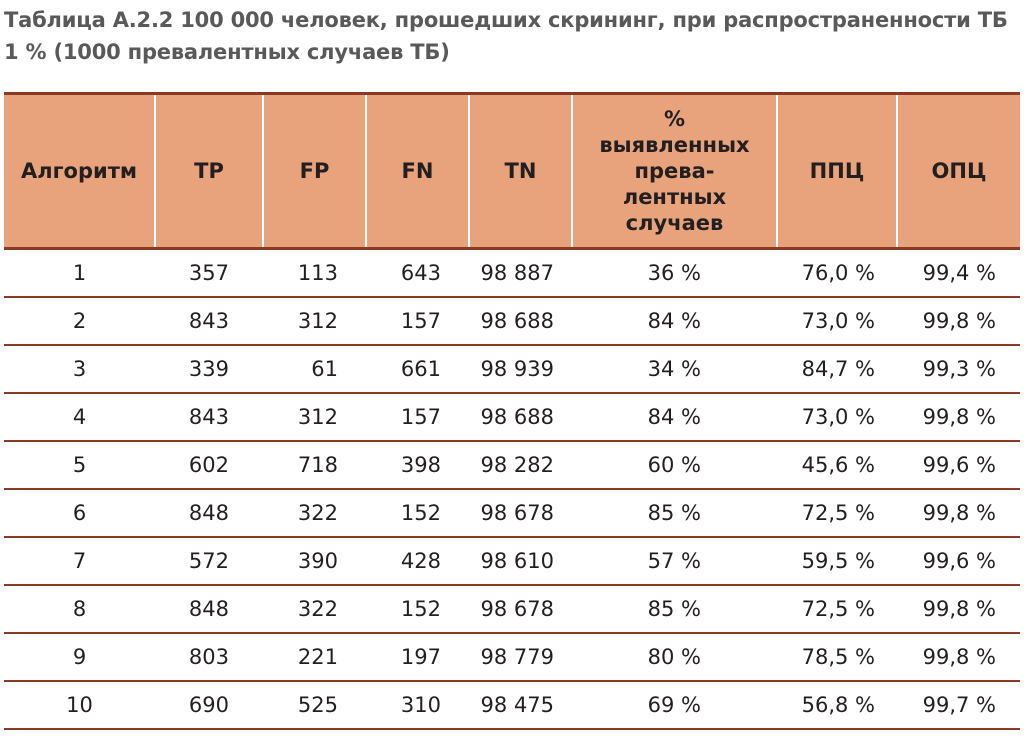 The image size is (1024, 743). I want to click on cell-detected-percent: 60 %, so click(674, 465).